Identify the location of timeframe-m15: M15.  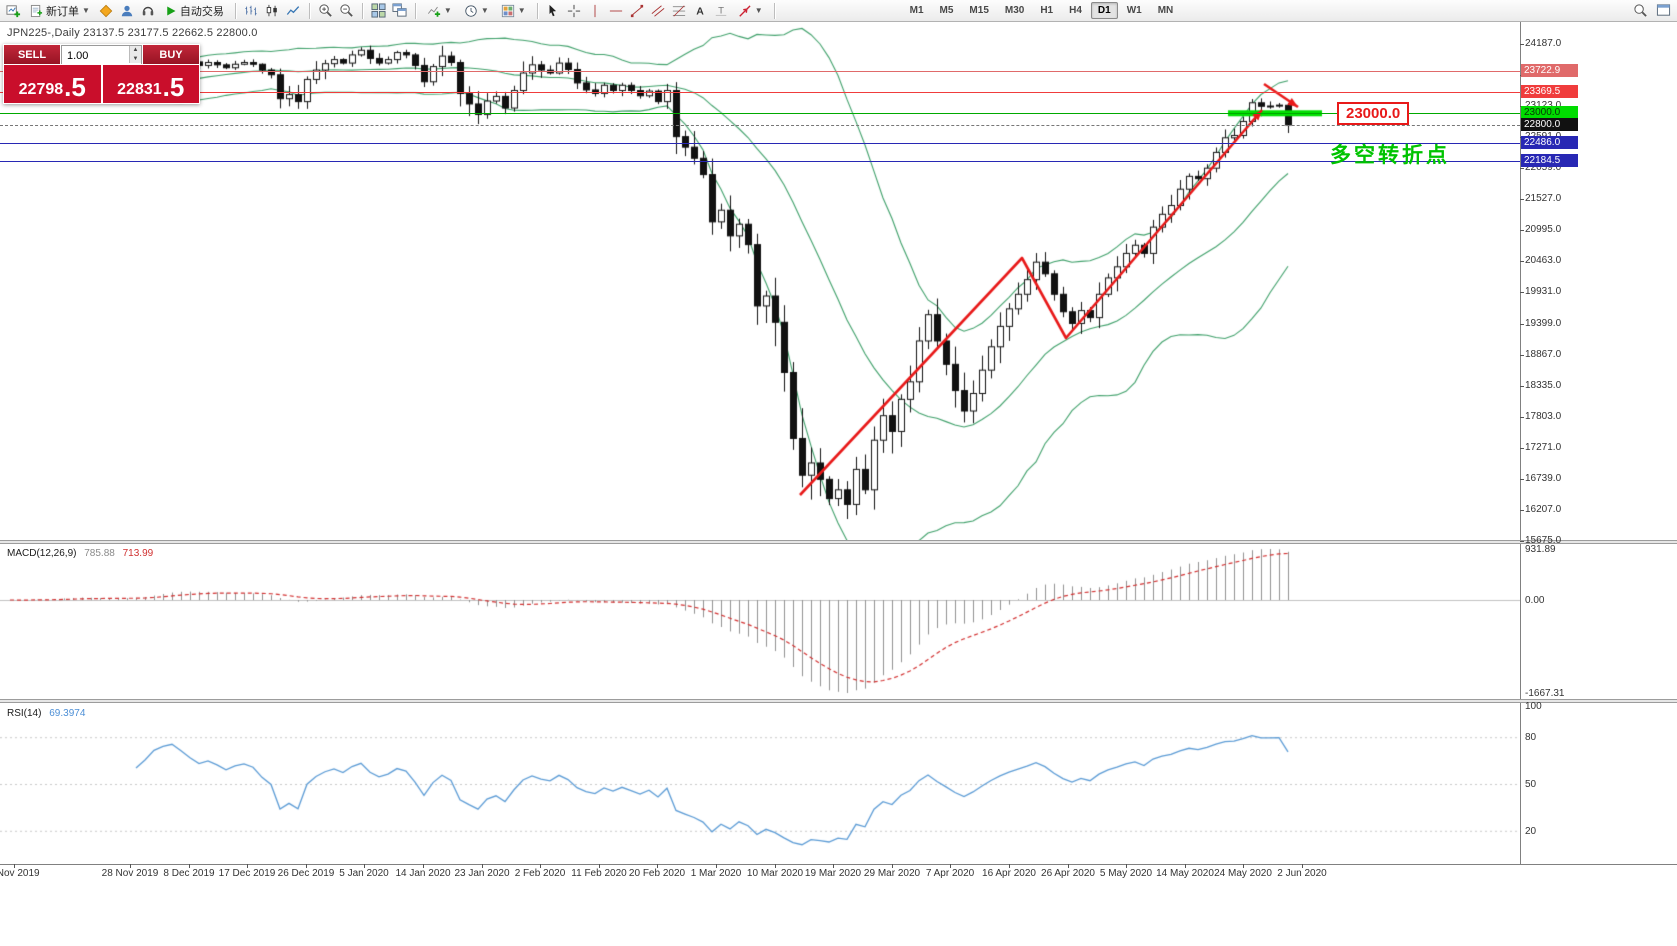
(979, 10).